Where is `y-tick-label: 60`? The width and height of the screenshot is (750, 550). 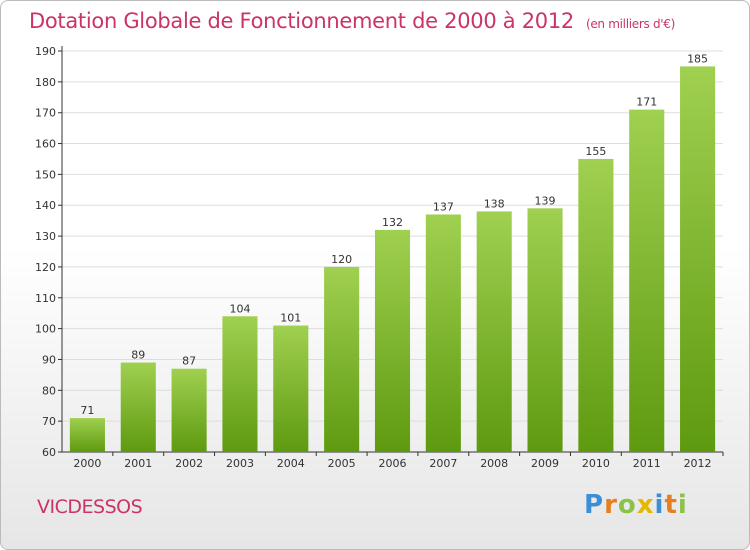
y-tick-label: 60 is located at coordinates (49, 452).